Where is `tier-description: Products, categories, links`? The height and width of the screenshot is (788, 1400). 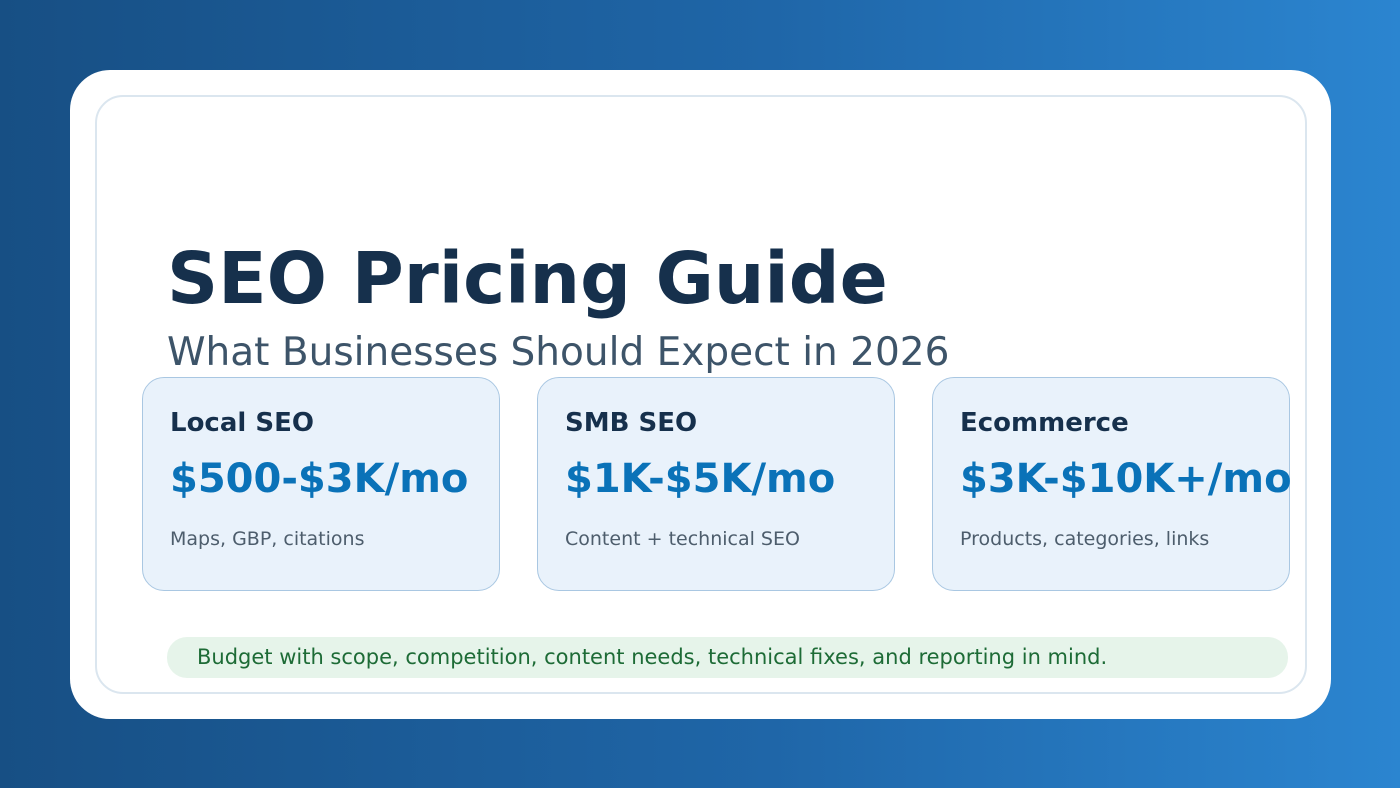
tier-description: Products, categories, links is located at coordinates (1085, 539).